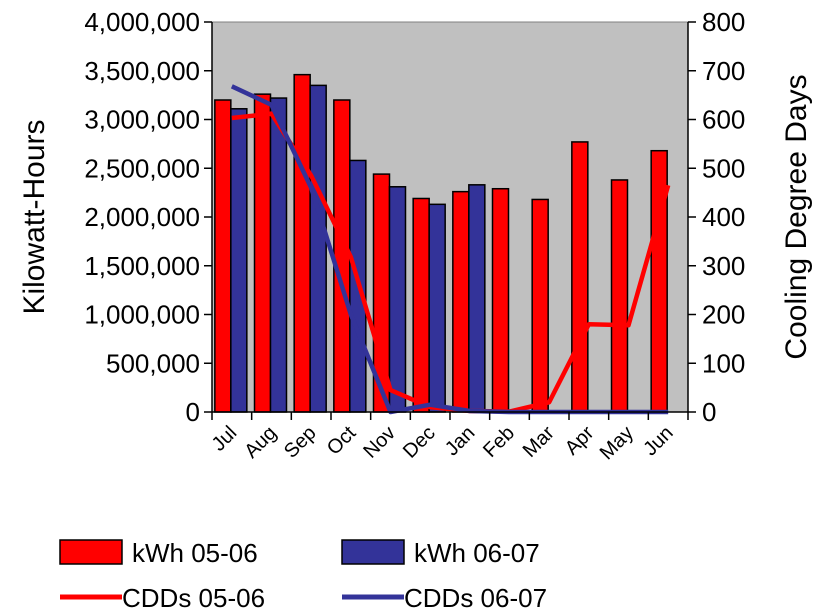 The height and width of the screenshot is (611, 818). Describe the element at coordinates (318, 248) in the screenshot. I see `bar-2-sep` at that location.